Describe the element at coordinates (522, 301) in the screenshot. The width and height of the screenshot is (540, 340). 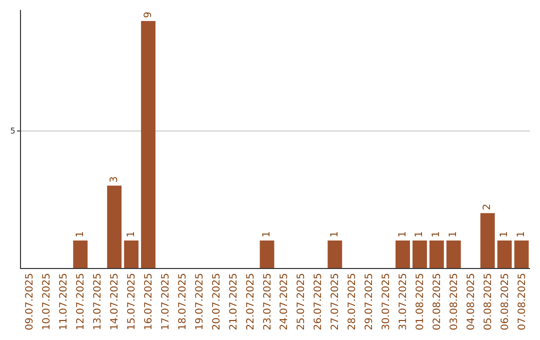
I see `x-tick-label: 07.08.2025` at that location.